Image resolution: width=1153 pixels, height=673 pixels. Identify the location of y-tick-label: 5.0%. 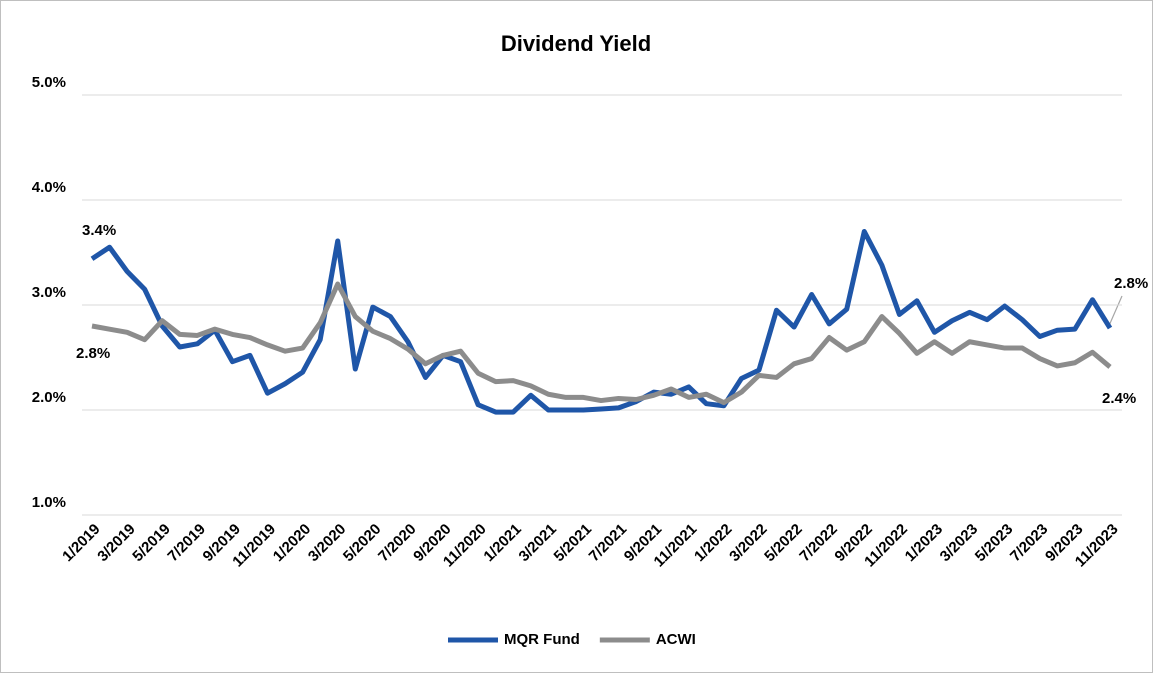
(49, 82).